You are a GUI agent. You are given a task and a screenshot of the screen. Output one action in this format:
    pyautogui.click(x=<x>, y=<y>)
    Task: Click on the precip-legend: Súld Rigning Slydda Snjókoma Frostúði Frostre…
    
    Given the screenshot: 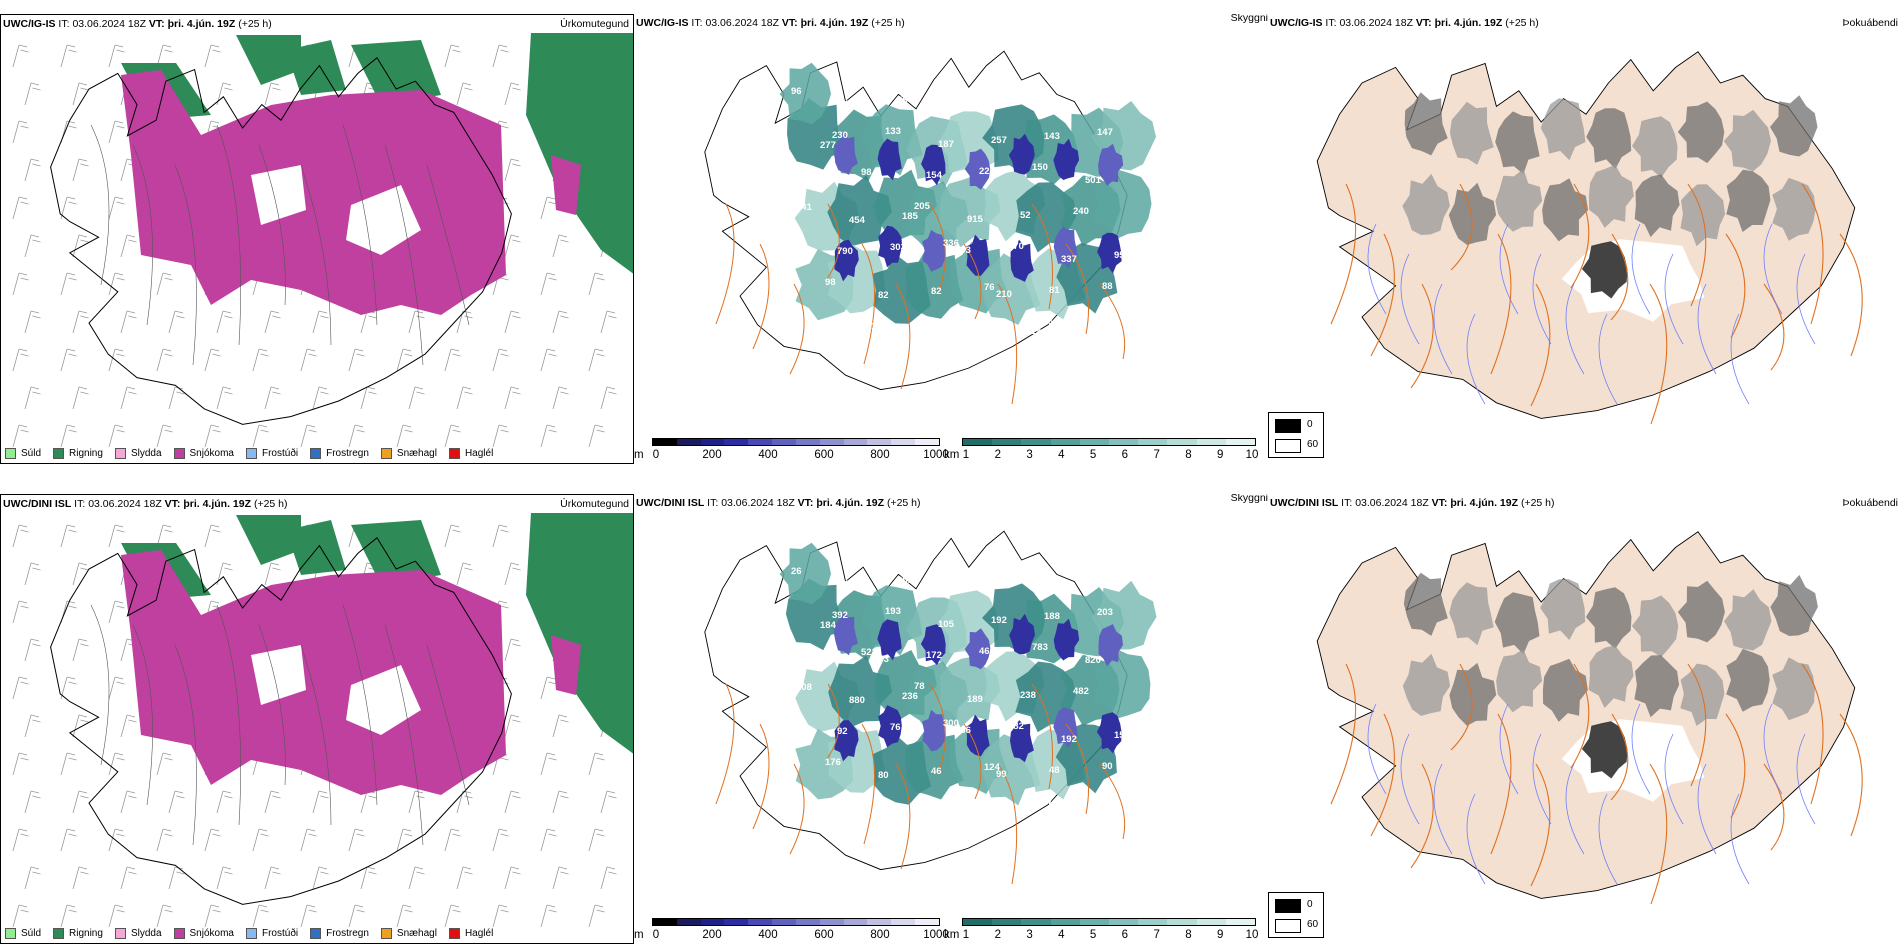 What is the action you would take?
    pyautogui.click(x=255, y=455)
    